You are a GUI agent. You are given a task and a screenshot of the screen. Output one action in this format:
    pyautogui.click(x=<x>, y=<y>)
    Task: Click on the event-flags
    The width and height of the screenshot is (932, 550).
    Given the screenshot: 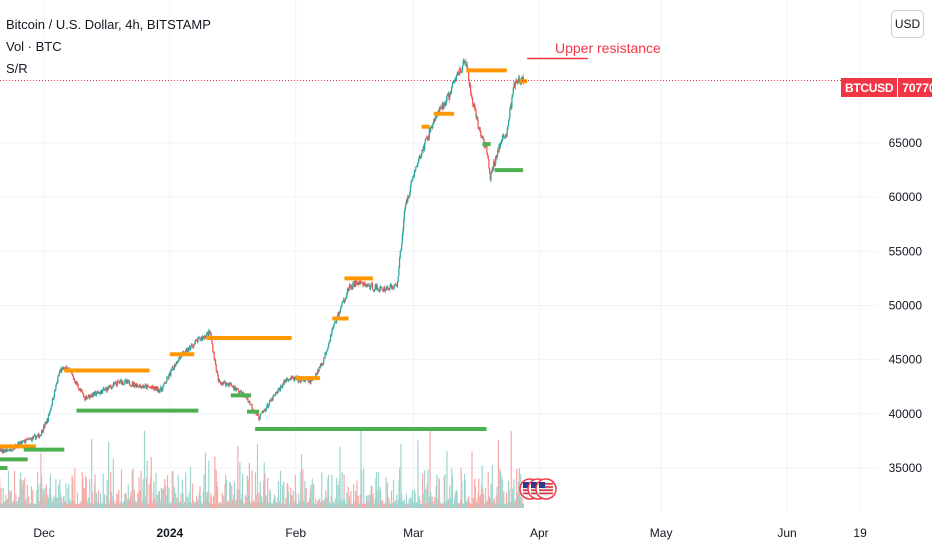 What is the action you would take?
    pyautogui.click(x=538, y=489)
    